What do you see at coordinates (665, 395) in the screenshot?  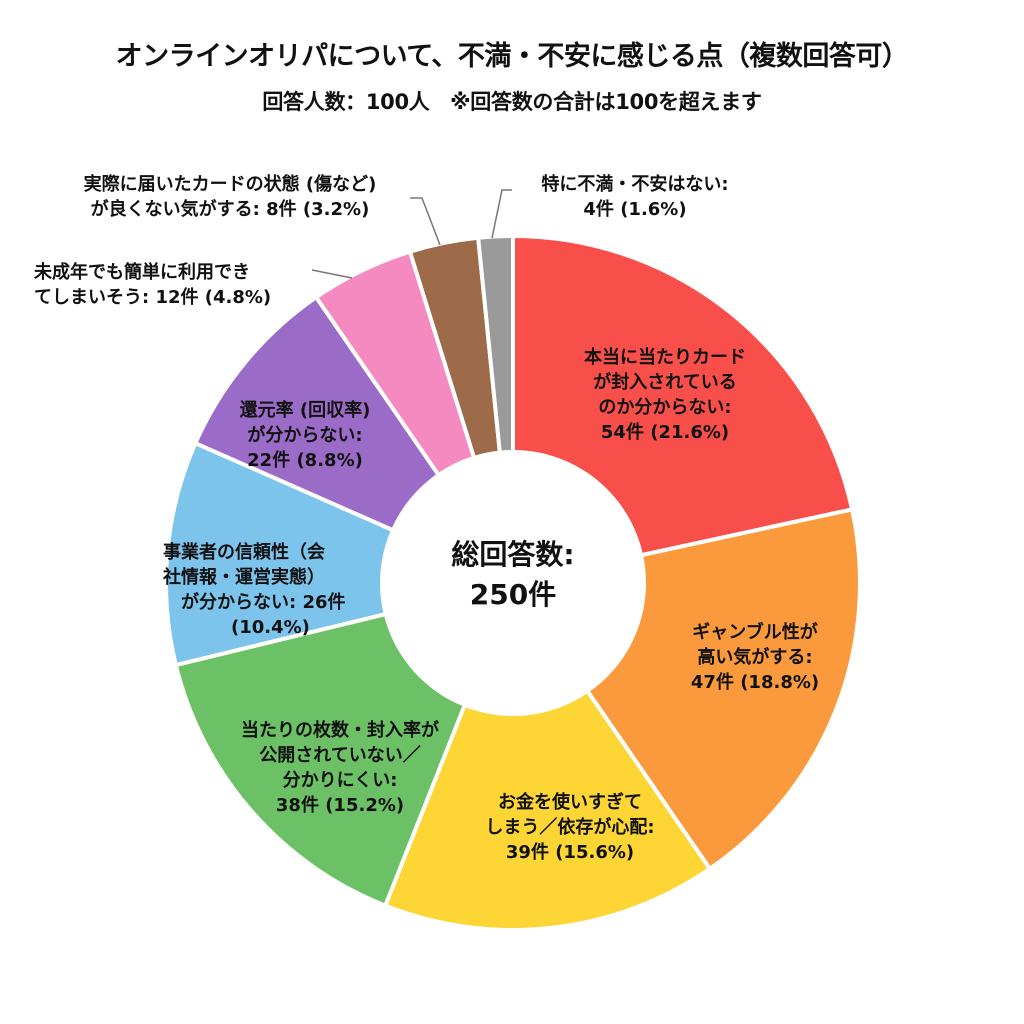 I see `label-real-card-uncertain: 本当に当たりカード が封入されている のか分からない: 54件 (21.6%)` at bounding box center [665, 395].